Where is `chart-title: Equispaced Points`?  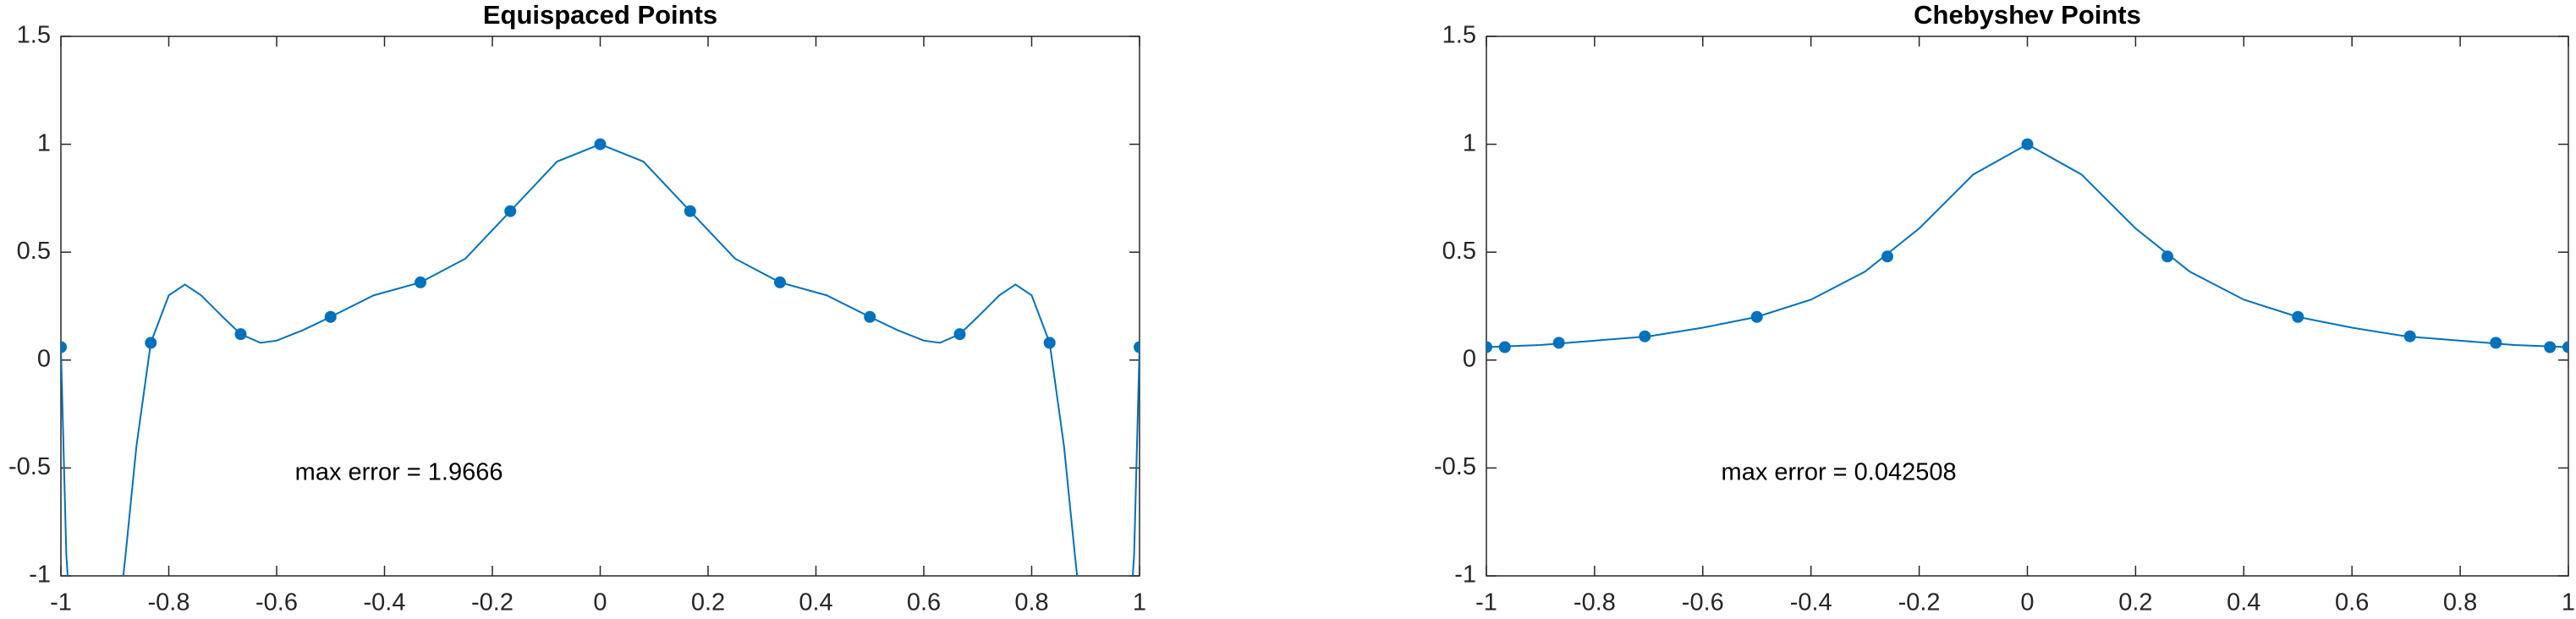 chart-title: Equispaced Points is located at coordinates (600, 15).